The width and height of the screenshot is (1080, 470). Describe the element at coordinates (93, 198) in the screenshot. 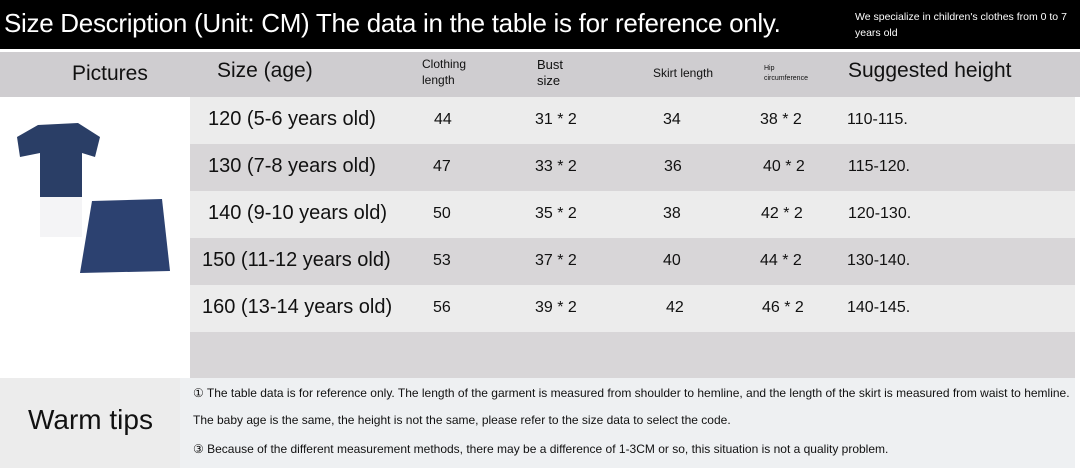

I see `tshirt-skirt-image` at that location.